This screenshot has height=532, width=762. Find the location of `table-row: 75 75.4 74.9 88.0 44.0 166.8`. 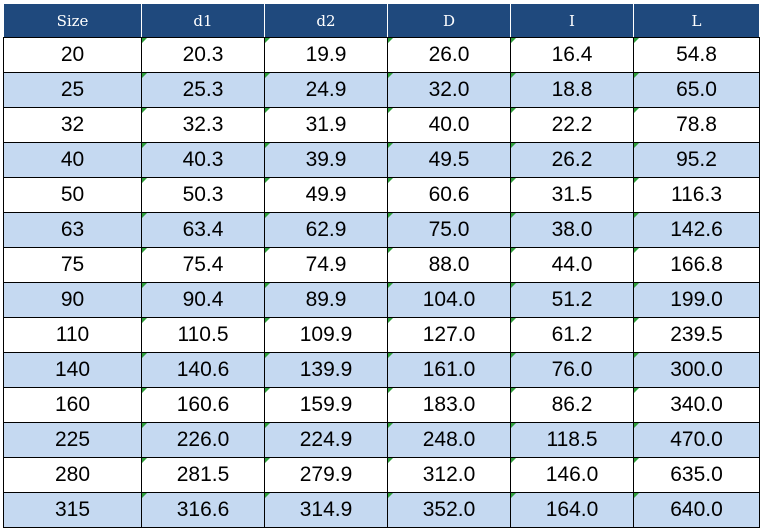

table-row: 75 75.4 74.9 88.0 44.0 166.8 is located at coordinates (381, 265).